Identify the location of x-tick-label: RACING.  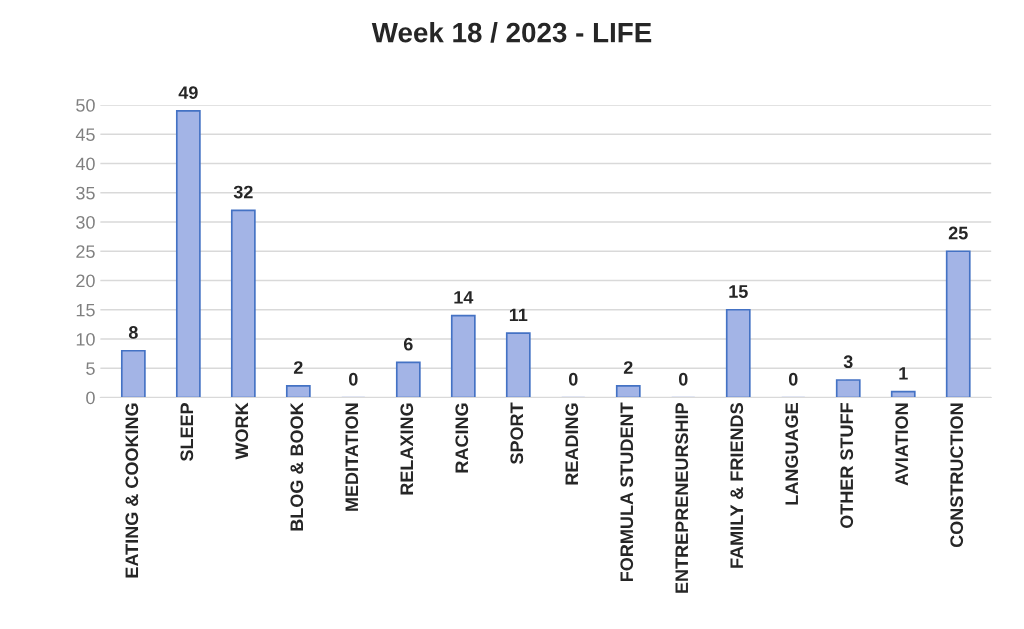
(462, 438).